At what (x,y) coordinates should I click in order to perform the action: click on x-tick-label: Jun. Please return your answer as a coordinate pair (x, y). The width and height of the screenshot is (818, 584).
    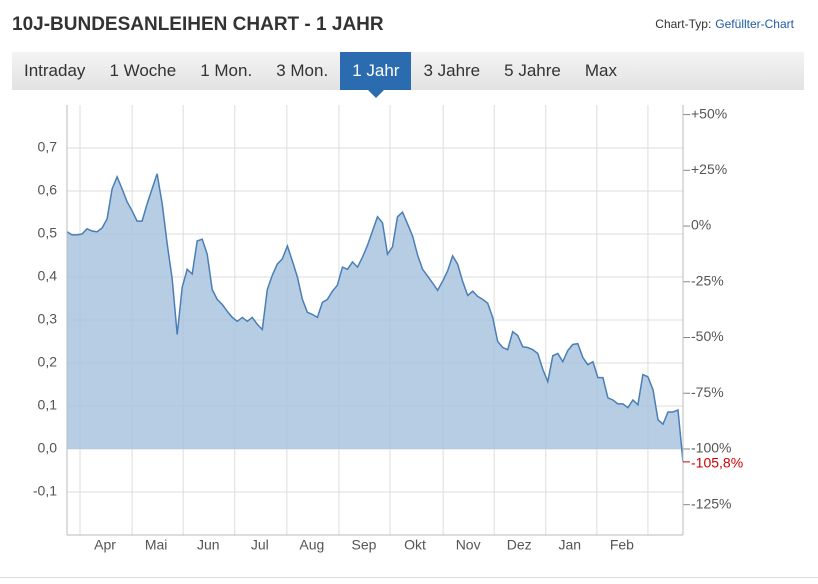
    Looking at the image, I should click on (208, 545).